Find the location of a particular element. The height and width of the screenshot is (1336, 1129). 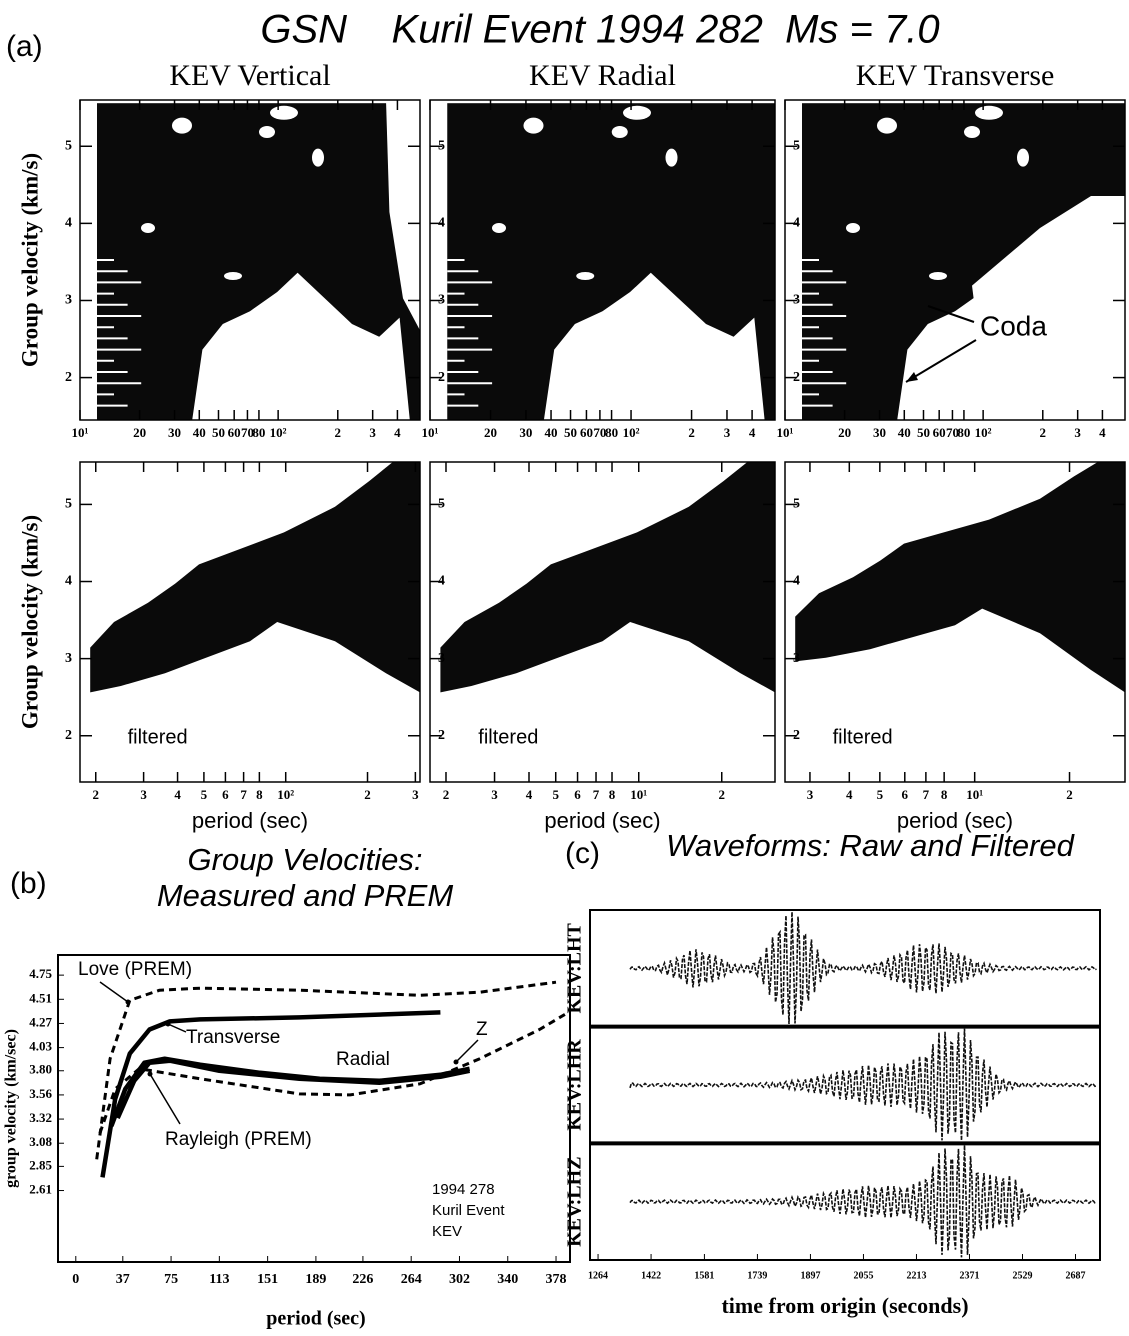

x-tick-label: 7 is located at coordinates (243, 794).